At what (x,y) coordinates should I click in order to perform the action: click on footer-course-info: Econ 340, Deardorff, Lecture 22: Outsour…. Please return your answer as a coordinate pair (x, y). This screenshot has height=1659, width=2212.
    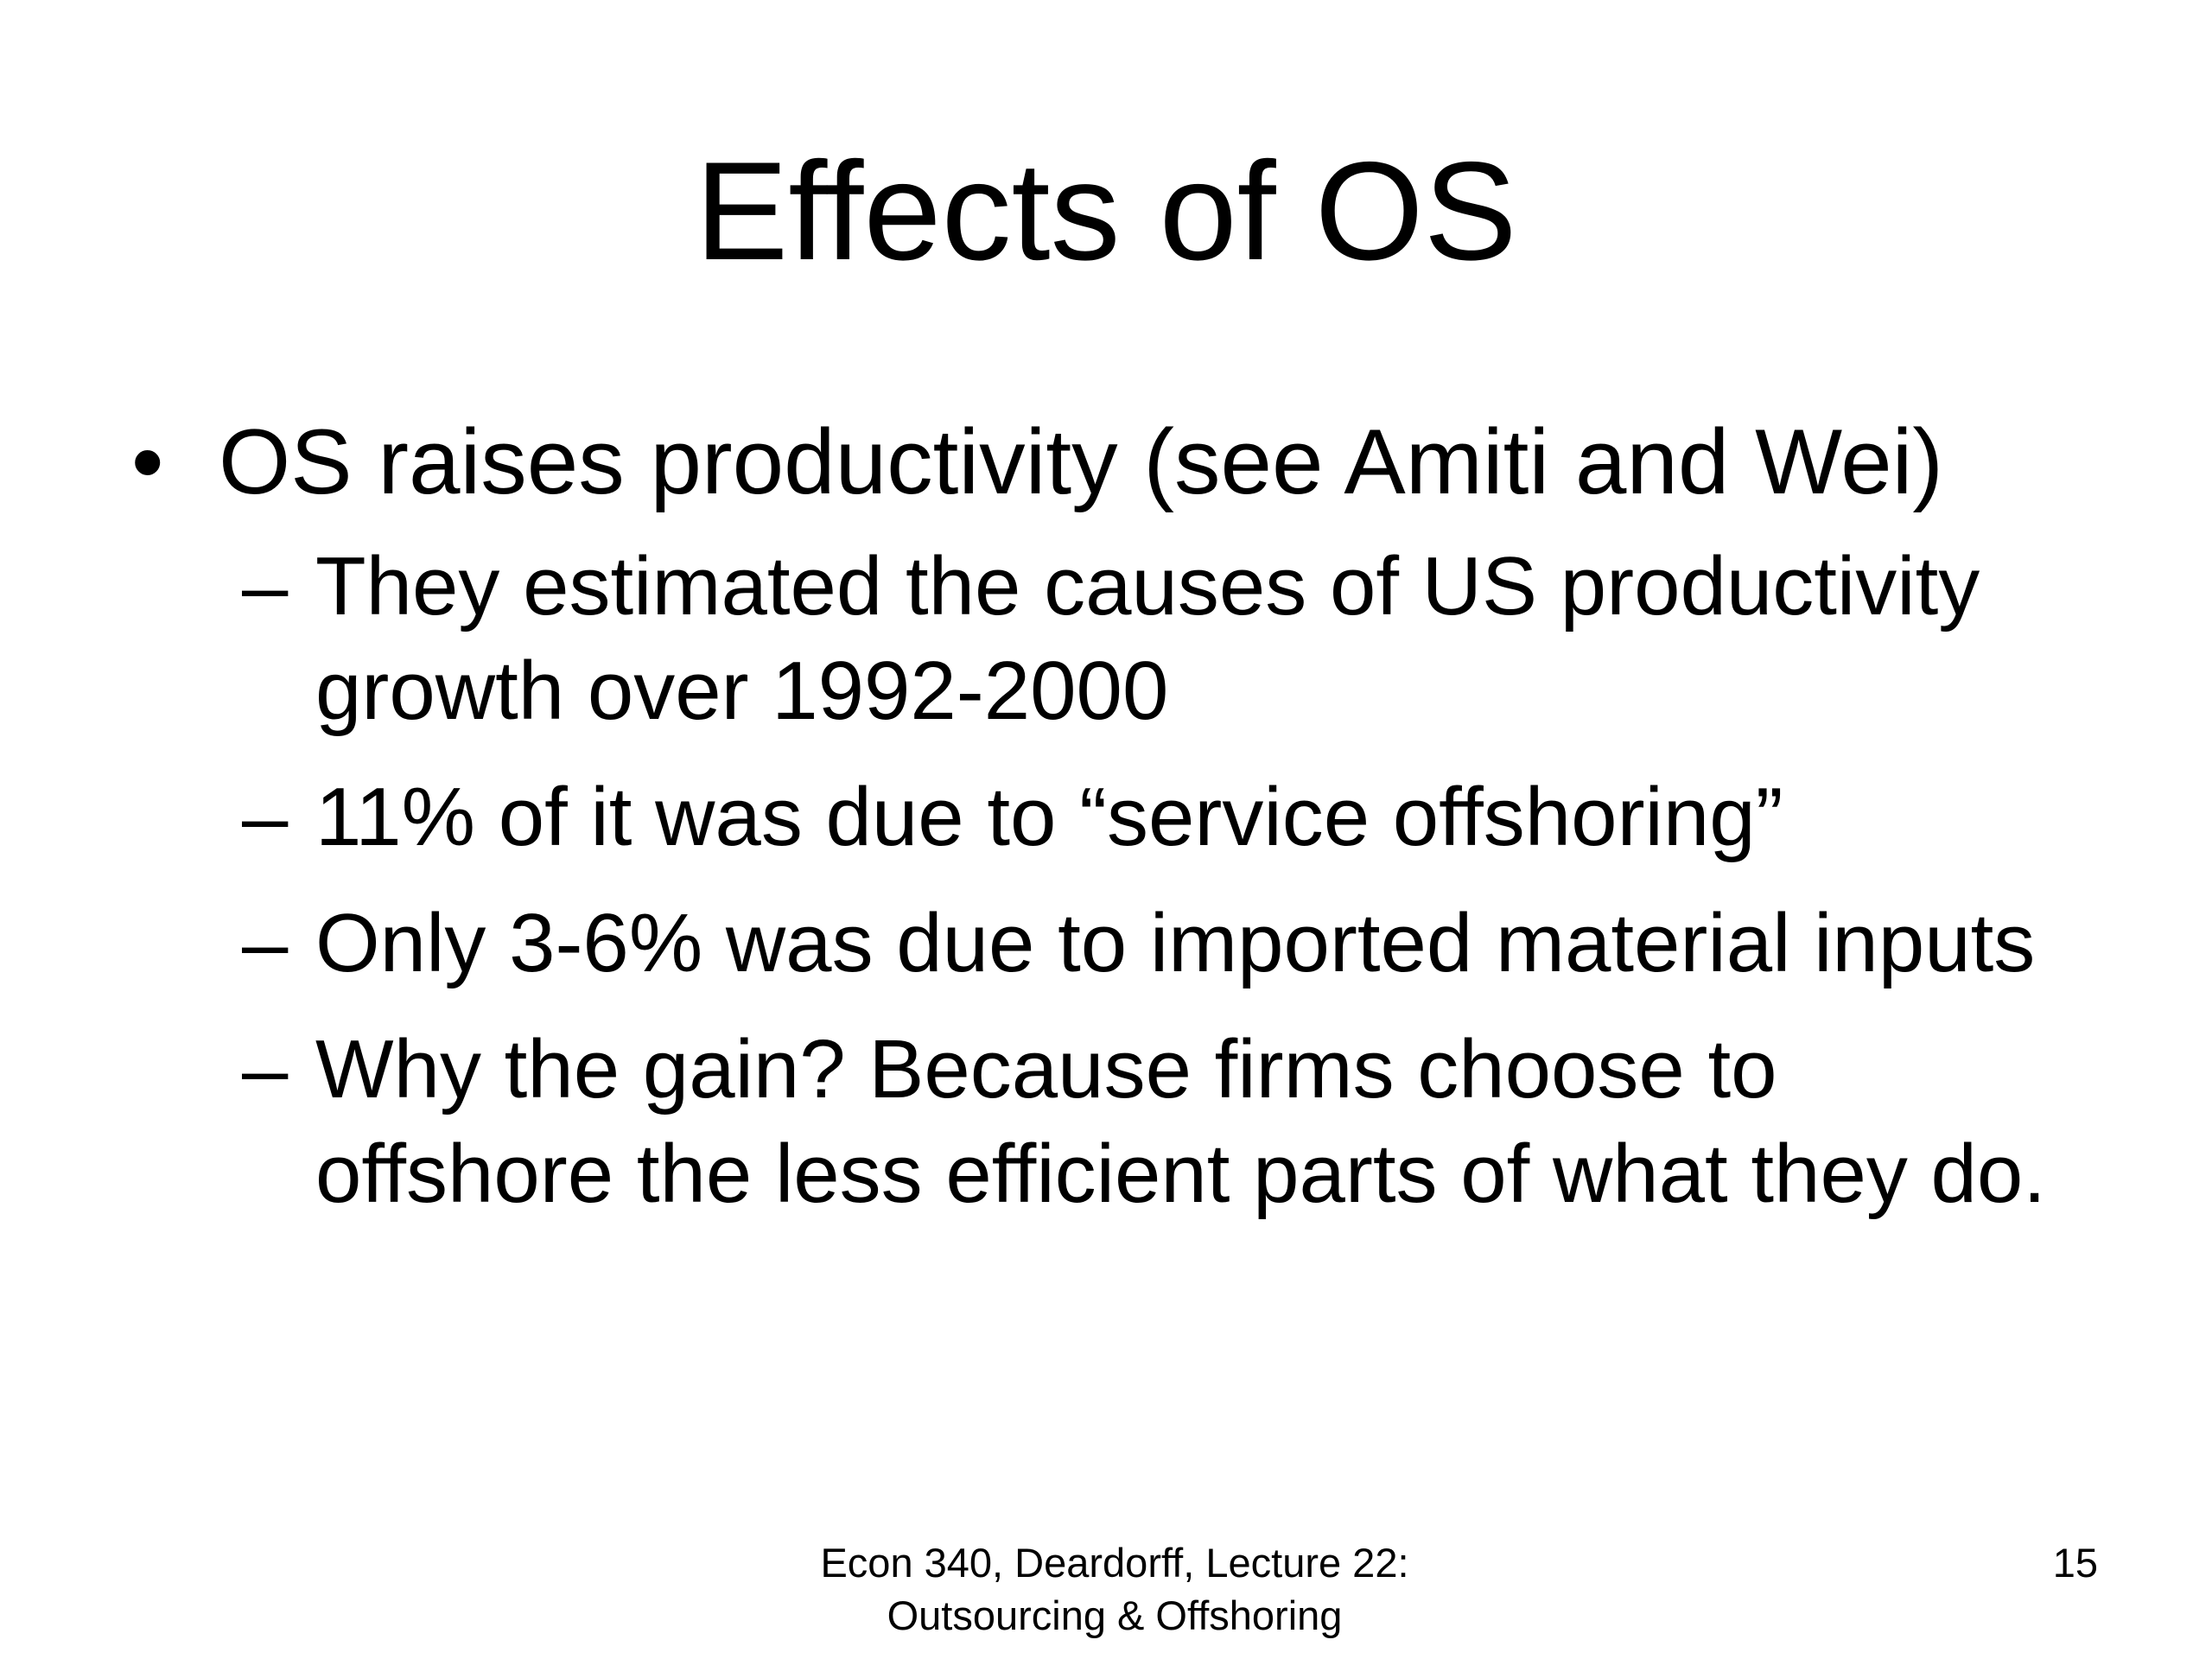
    Looking at the image, I should click on (1114, 1589).